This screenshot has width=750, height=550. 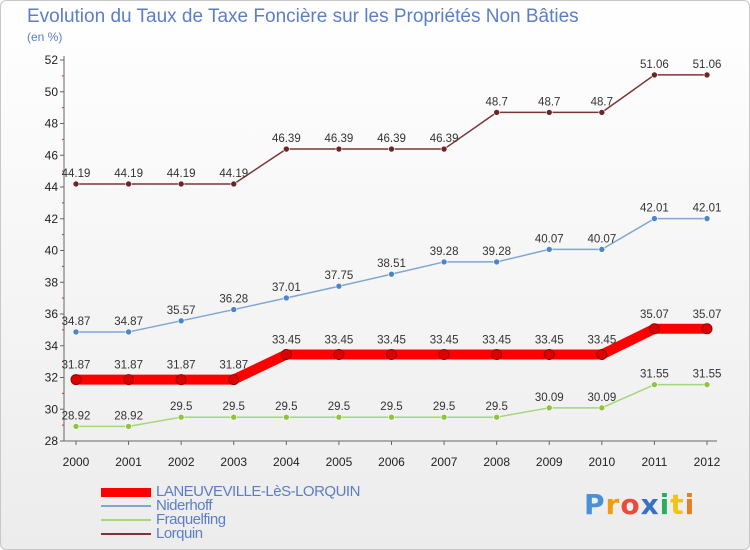 I want to click on data-label: 36.28, so click(x=233, y=300).